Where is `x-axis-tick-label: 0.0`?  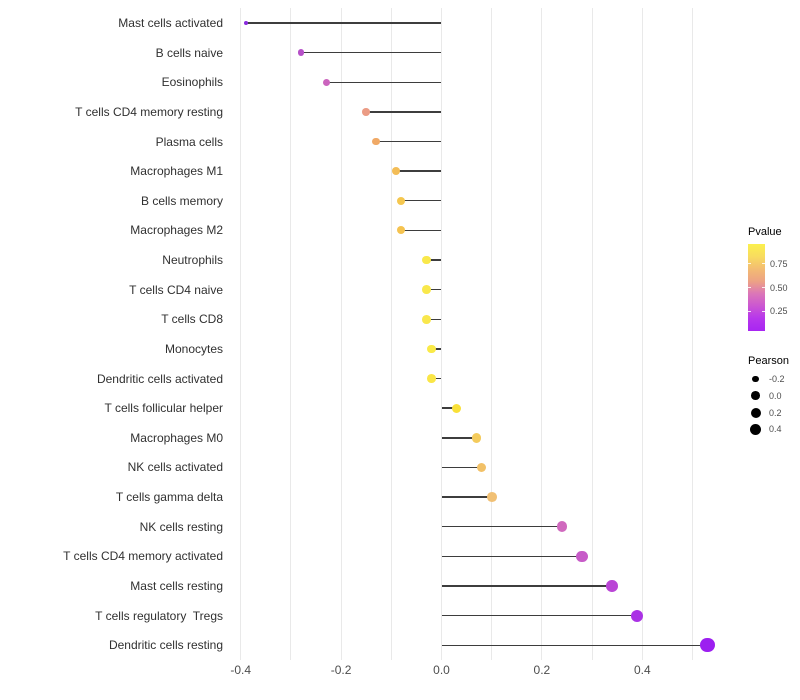 x-axis-tick-label: 0.0 is located at coordinates (441, 670).